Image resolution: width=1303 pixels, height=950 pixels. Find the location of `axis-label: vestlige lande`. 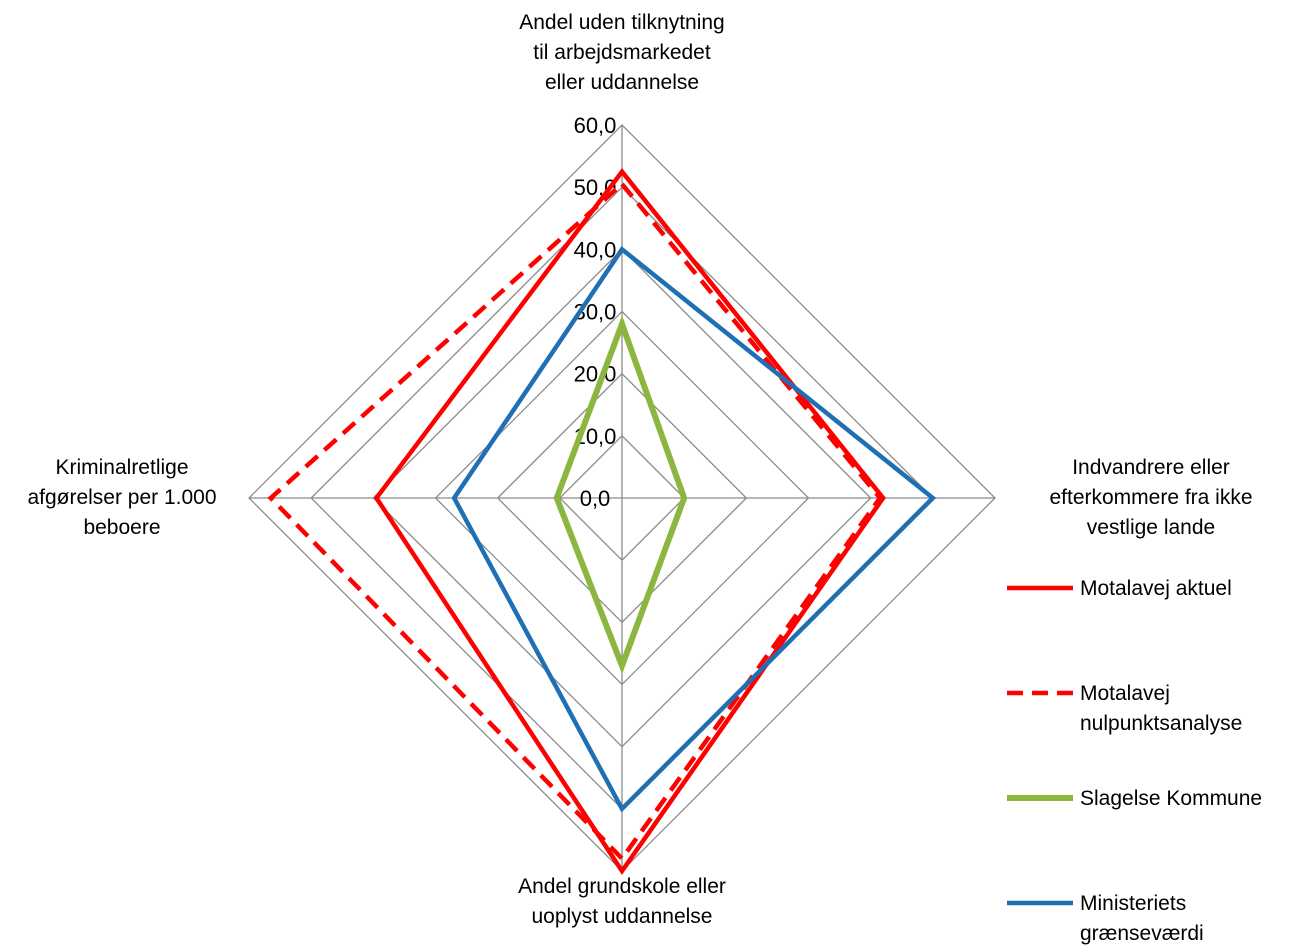

axis-label: vestlige lande is located at coordinates (1151, 527).